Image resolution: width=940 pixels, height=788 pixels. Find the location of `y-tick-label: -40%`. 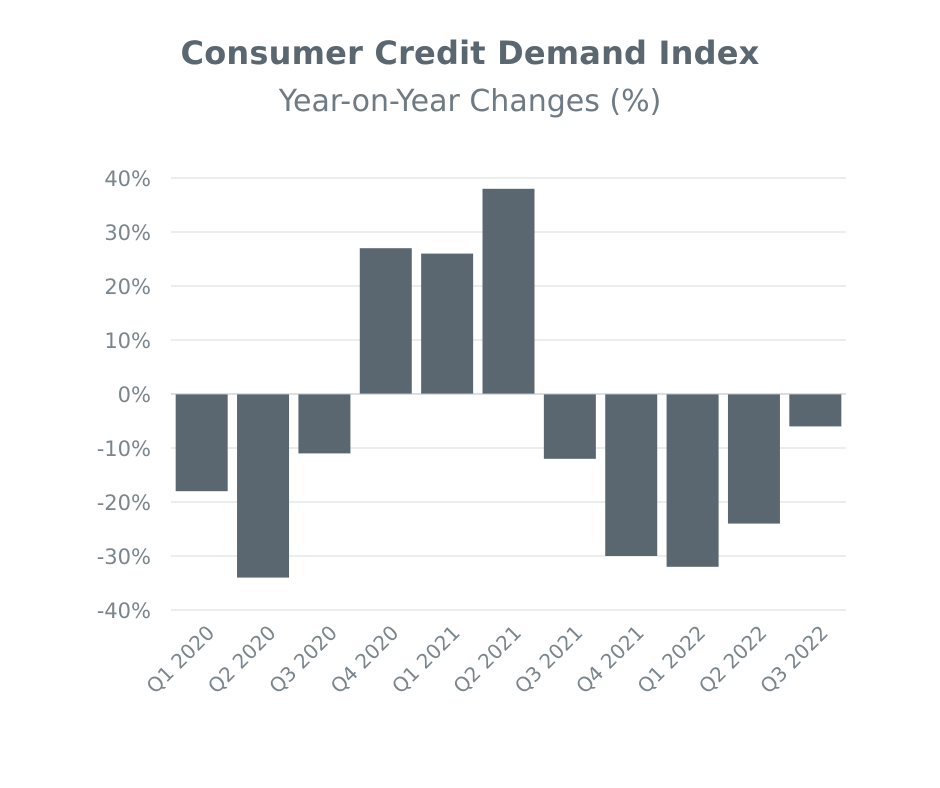

y-tick-label: -40% is located at coordinates (124, 611).